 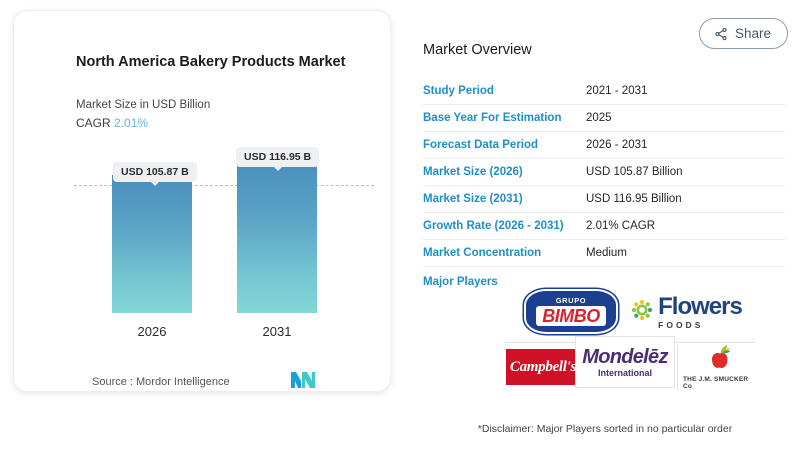 I want to click on bar-value-label-2031: USD 116.95 B, so click(x=278, y=159).